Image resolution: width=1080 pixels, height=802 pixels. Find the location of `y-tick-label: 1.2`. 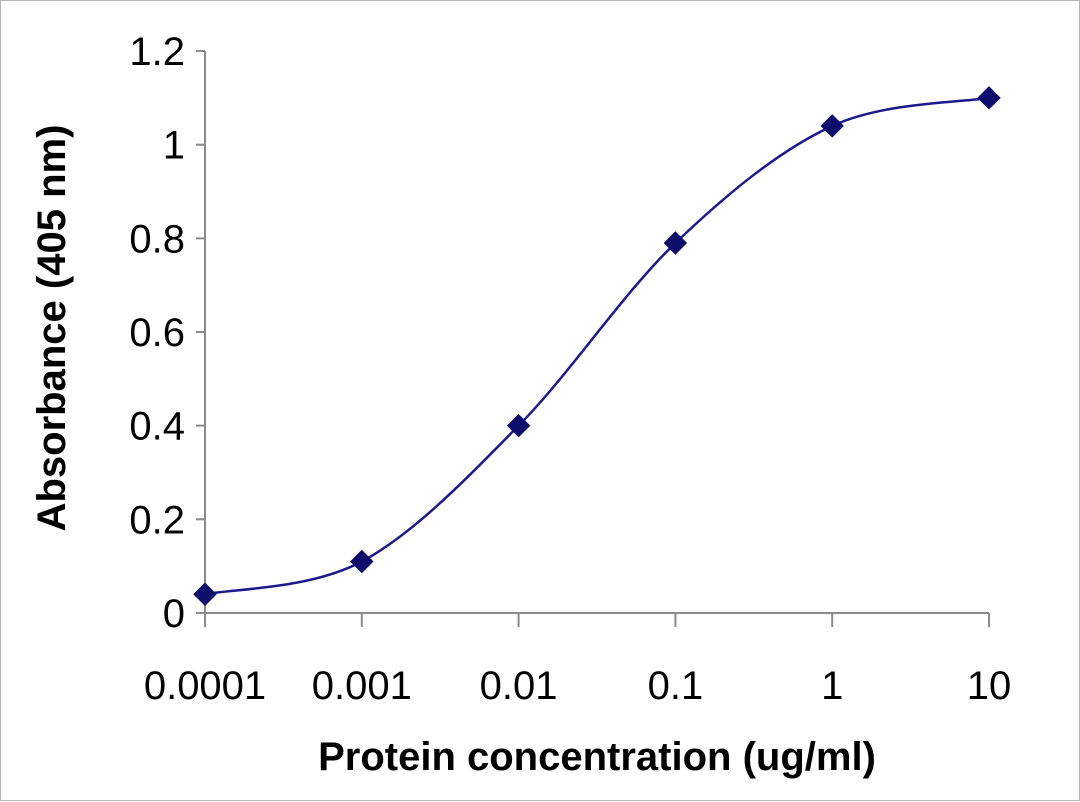

y-tick-label: 1.2 is located at coordinates (157, 52).